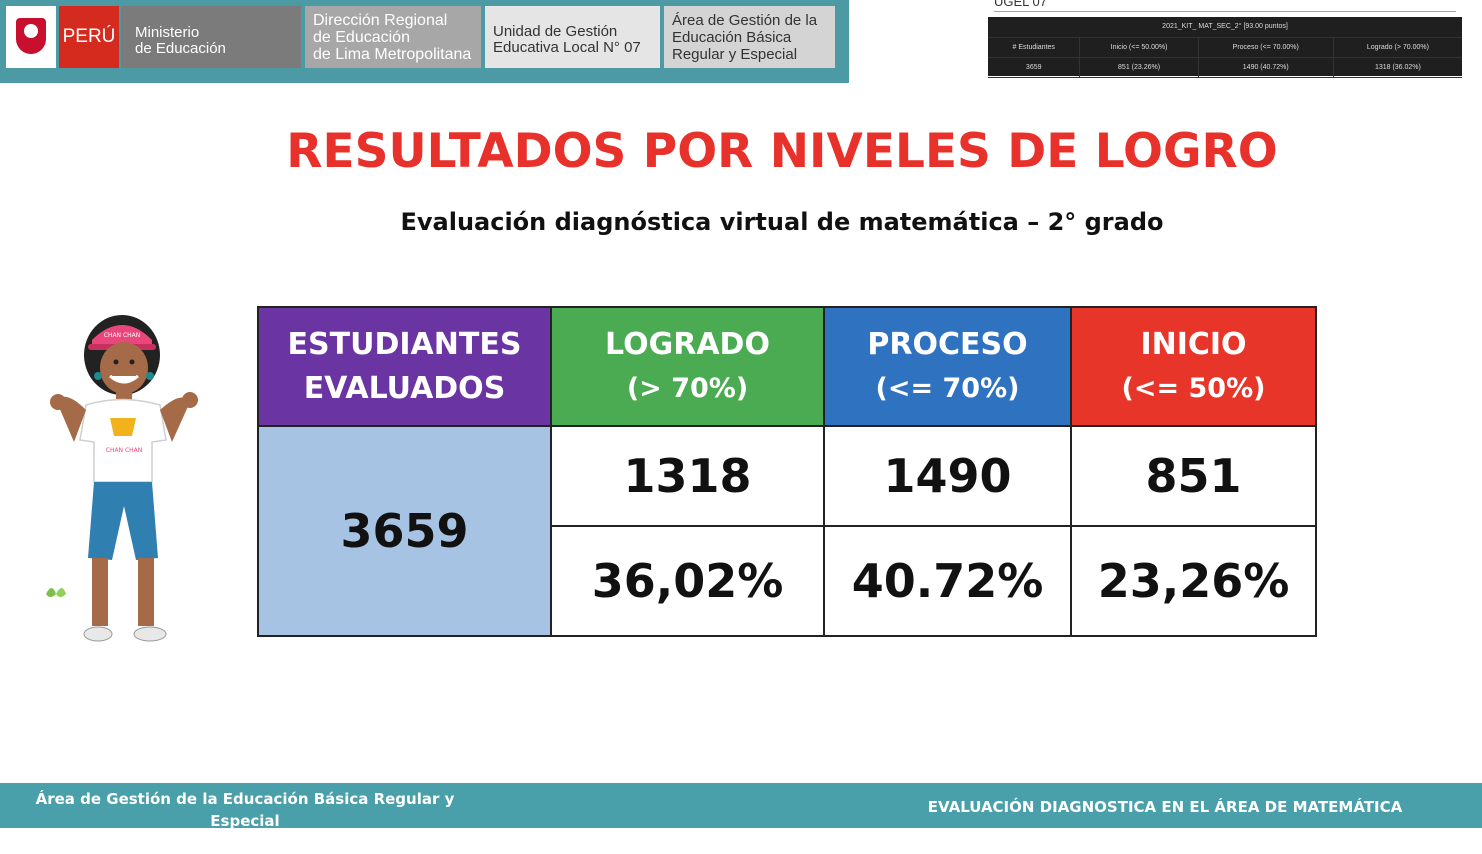 This screenshot has width=1482, height=854. Describe the element at coordinates (1020, 4) in the screenshot. I see `reference-table-label: UGEL 07` at that location.